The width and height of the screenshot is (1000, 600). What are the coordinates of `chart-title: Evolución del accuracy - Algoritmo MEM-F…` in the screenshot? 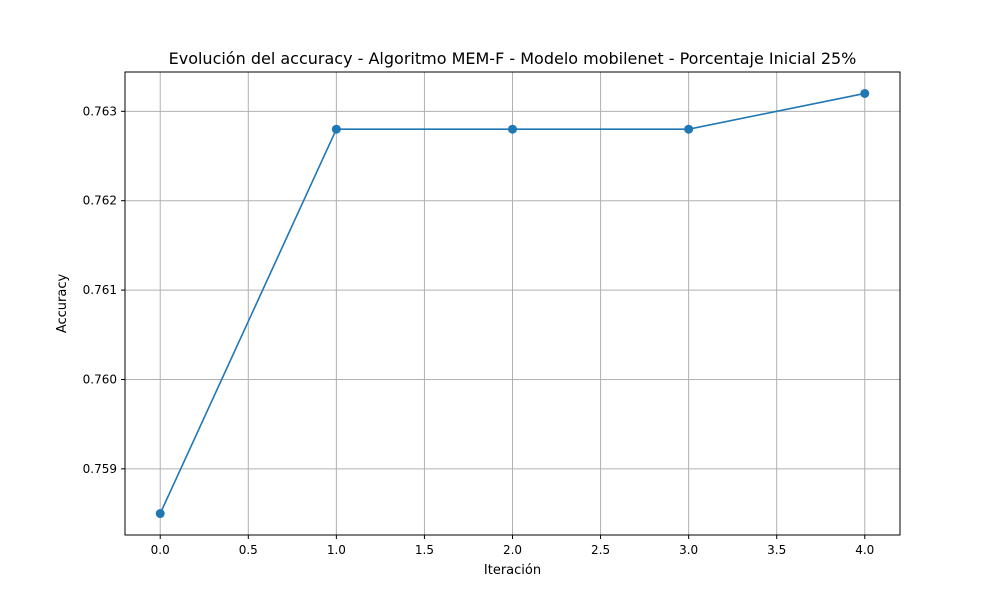 It's located at (513, 58).